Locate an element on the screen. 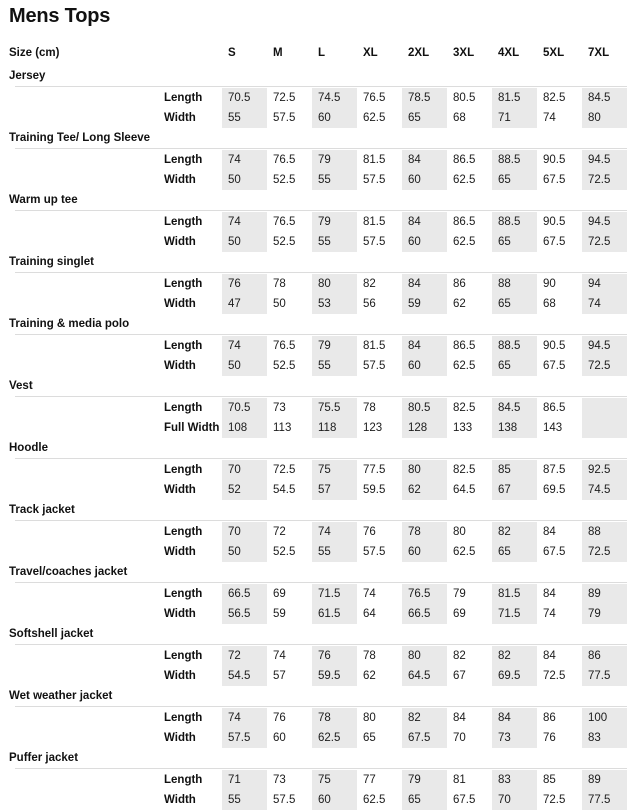 This screenshot has height=810, width=627. cell-hoodle-width-s: 52 is located at coordinates (244, 490).